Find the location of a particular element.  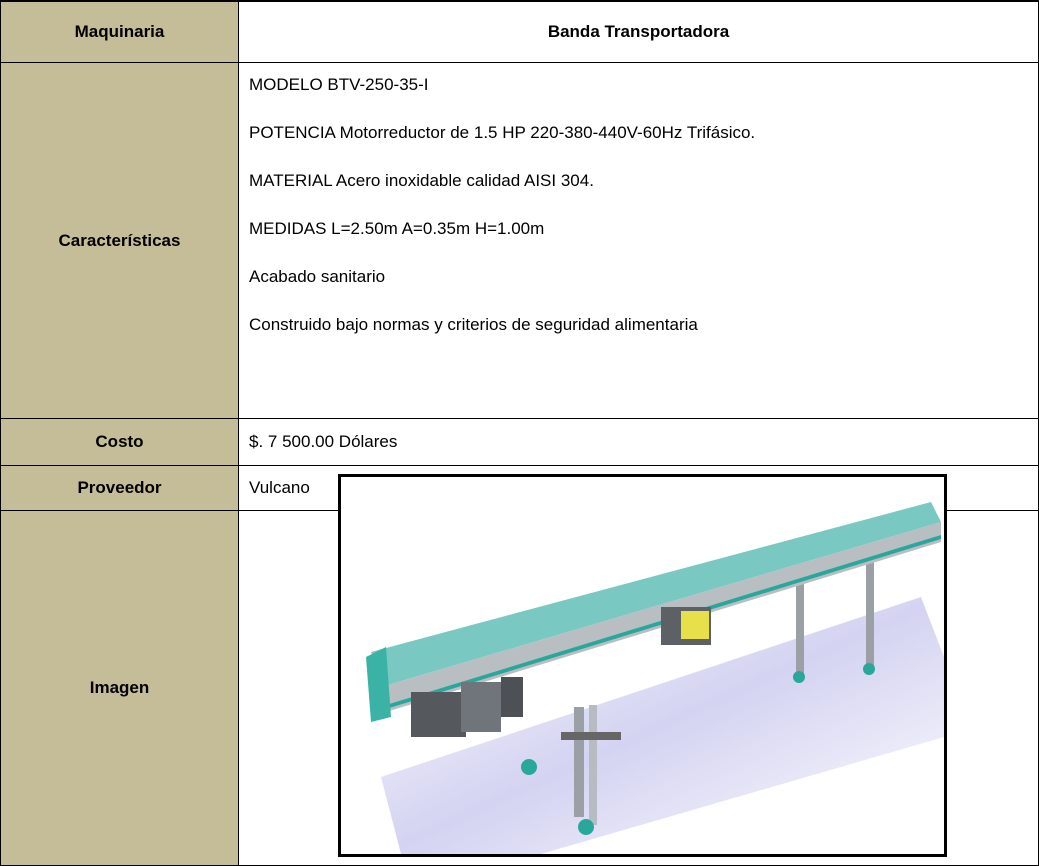

cost: $. 7 500.00 Dólares is located at coordinates (323, 441).